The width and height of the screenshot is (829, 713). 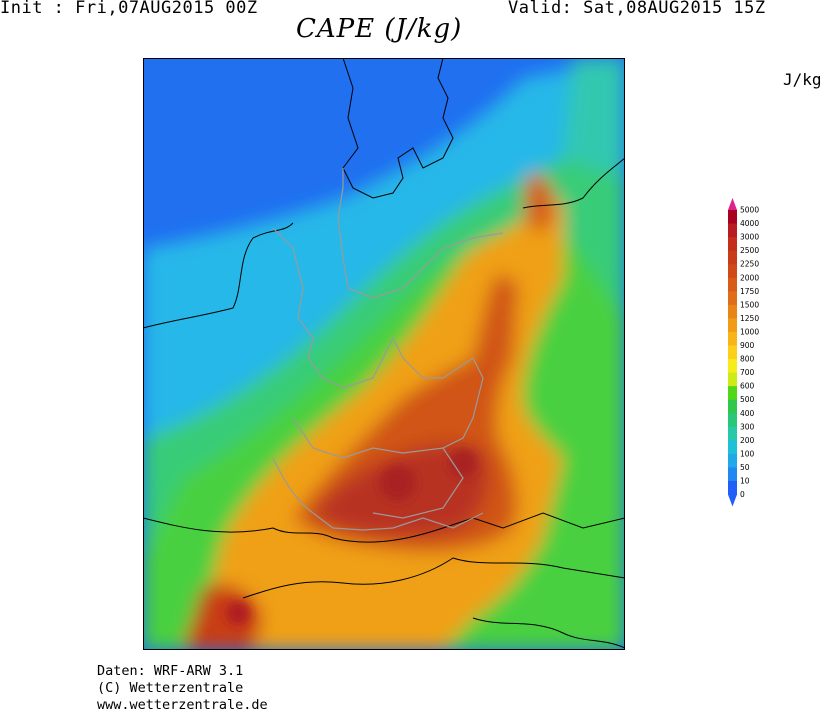 What do you see at coordinates (379, 29) in the screenshot?
I see `map-title: CAPE (J/kg)` at bounding box center [379, 29].